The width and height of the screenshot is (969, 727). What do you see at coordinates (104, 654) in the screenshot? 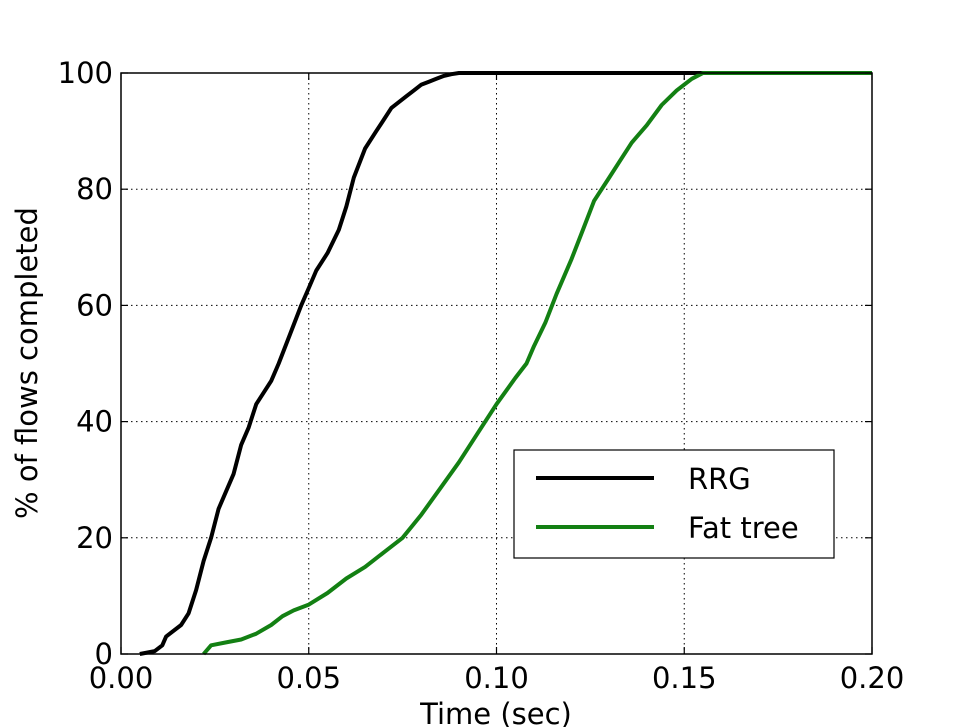
I see `y-tick-label: 0` at bounding box center [104, 654].